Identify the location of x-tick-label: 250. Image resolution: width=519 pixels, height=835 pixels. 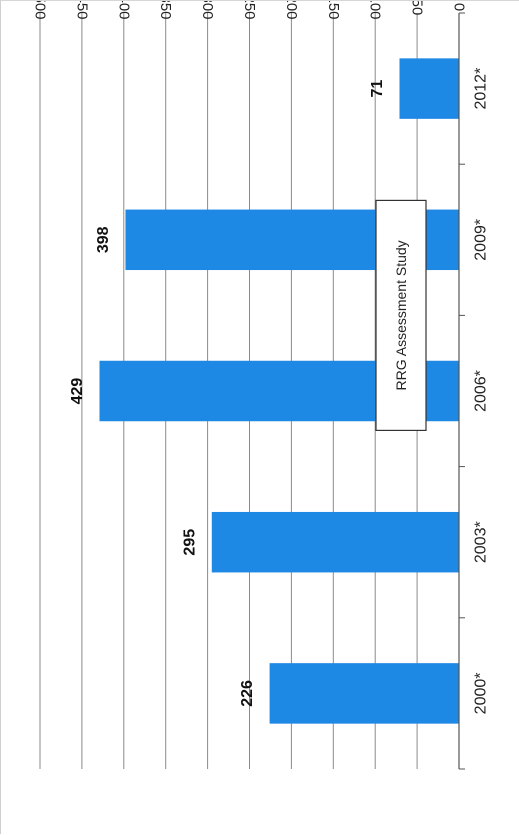
(249, 10).